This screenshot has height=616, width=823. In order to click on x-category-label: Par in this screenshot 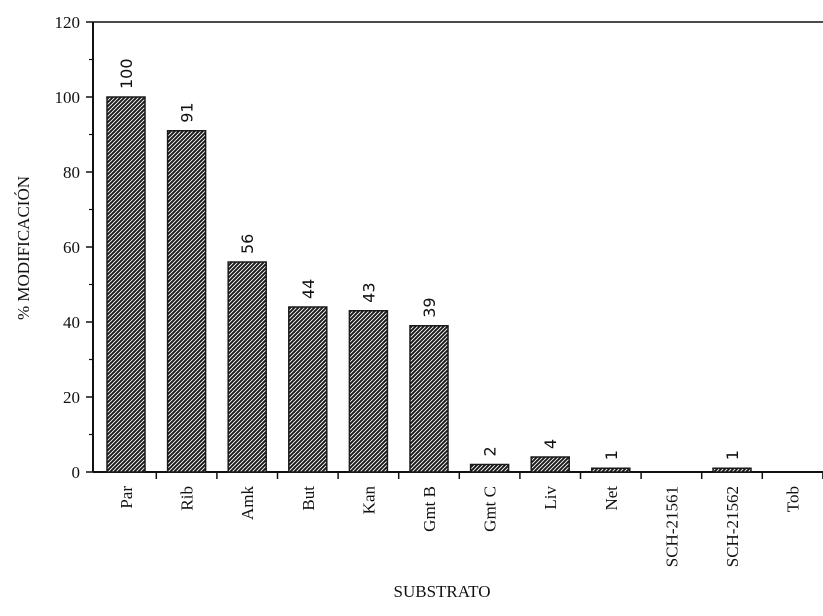, I will do `click(126, 497)`.